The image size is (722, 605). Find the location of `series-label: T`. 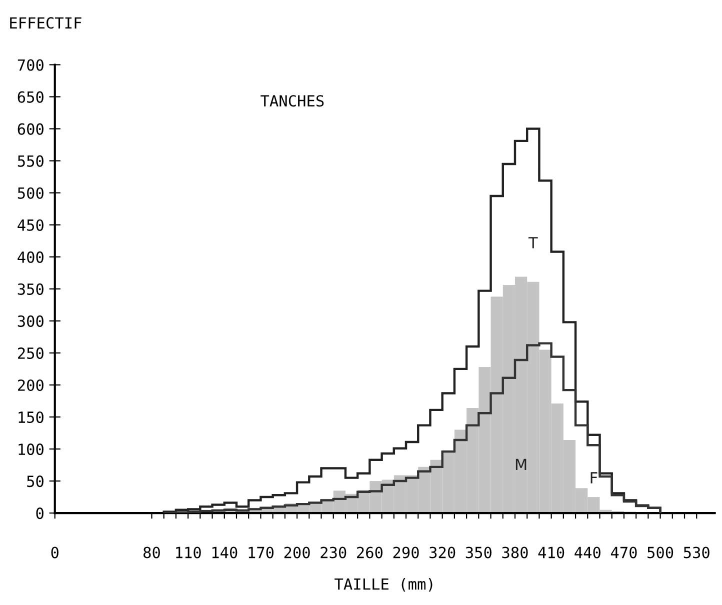

series-label: T is located at coordinates (533, 242).